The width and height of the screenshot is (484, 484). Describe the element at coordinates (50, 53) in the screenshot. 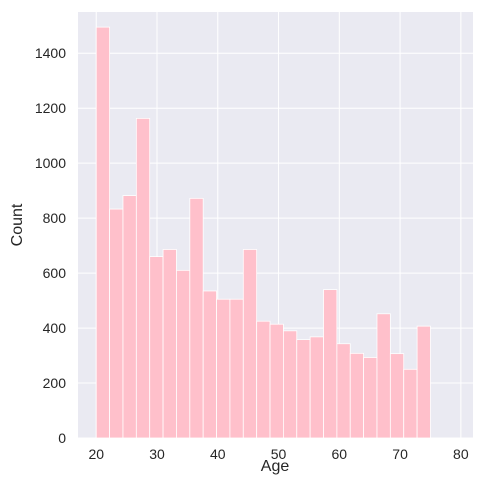

I see `y-tick-label: 1400` at that location.